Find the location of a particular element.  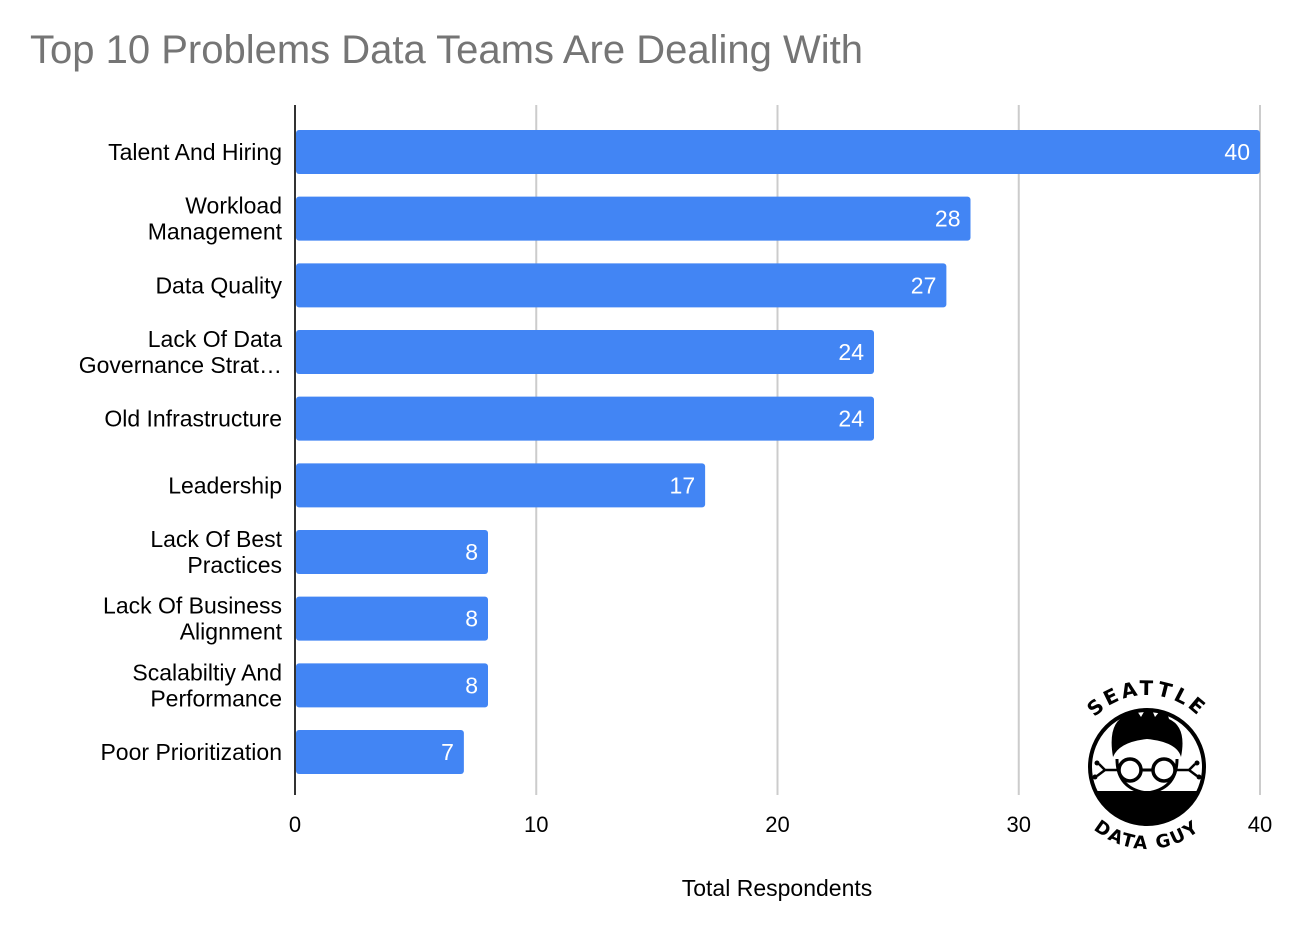

seattle-data-guy-logo: SEATTLE DATA GUY is located at coordinates (1145, 765).